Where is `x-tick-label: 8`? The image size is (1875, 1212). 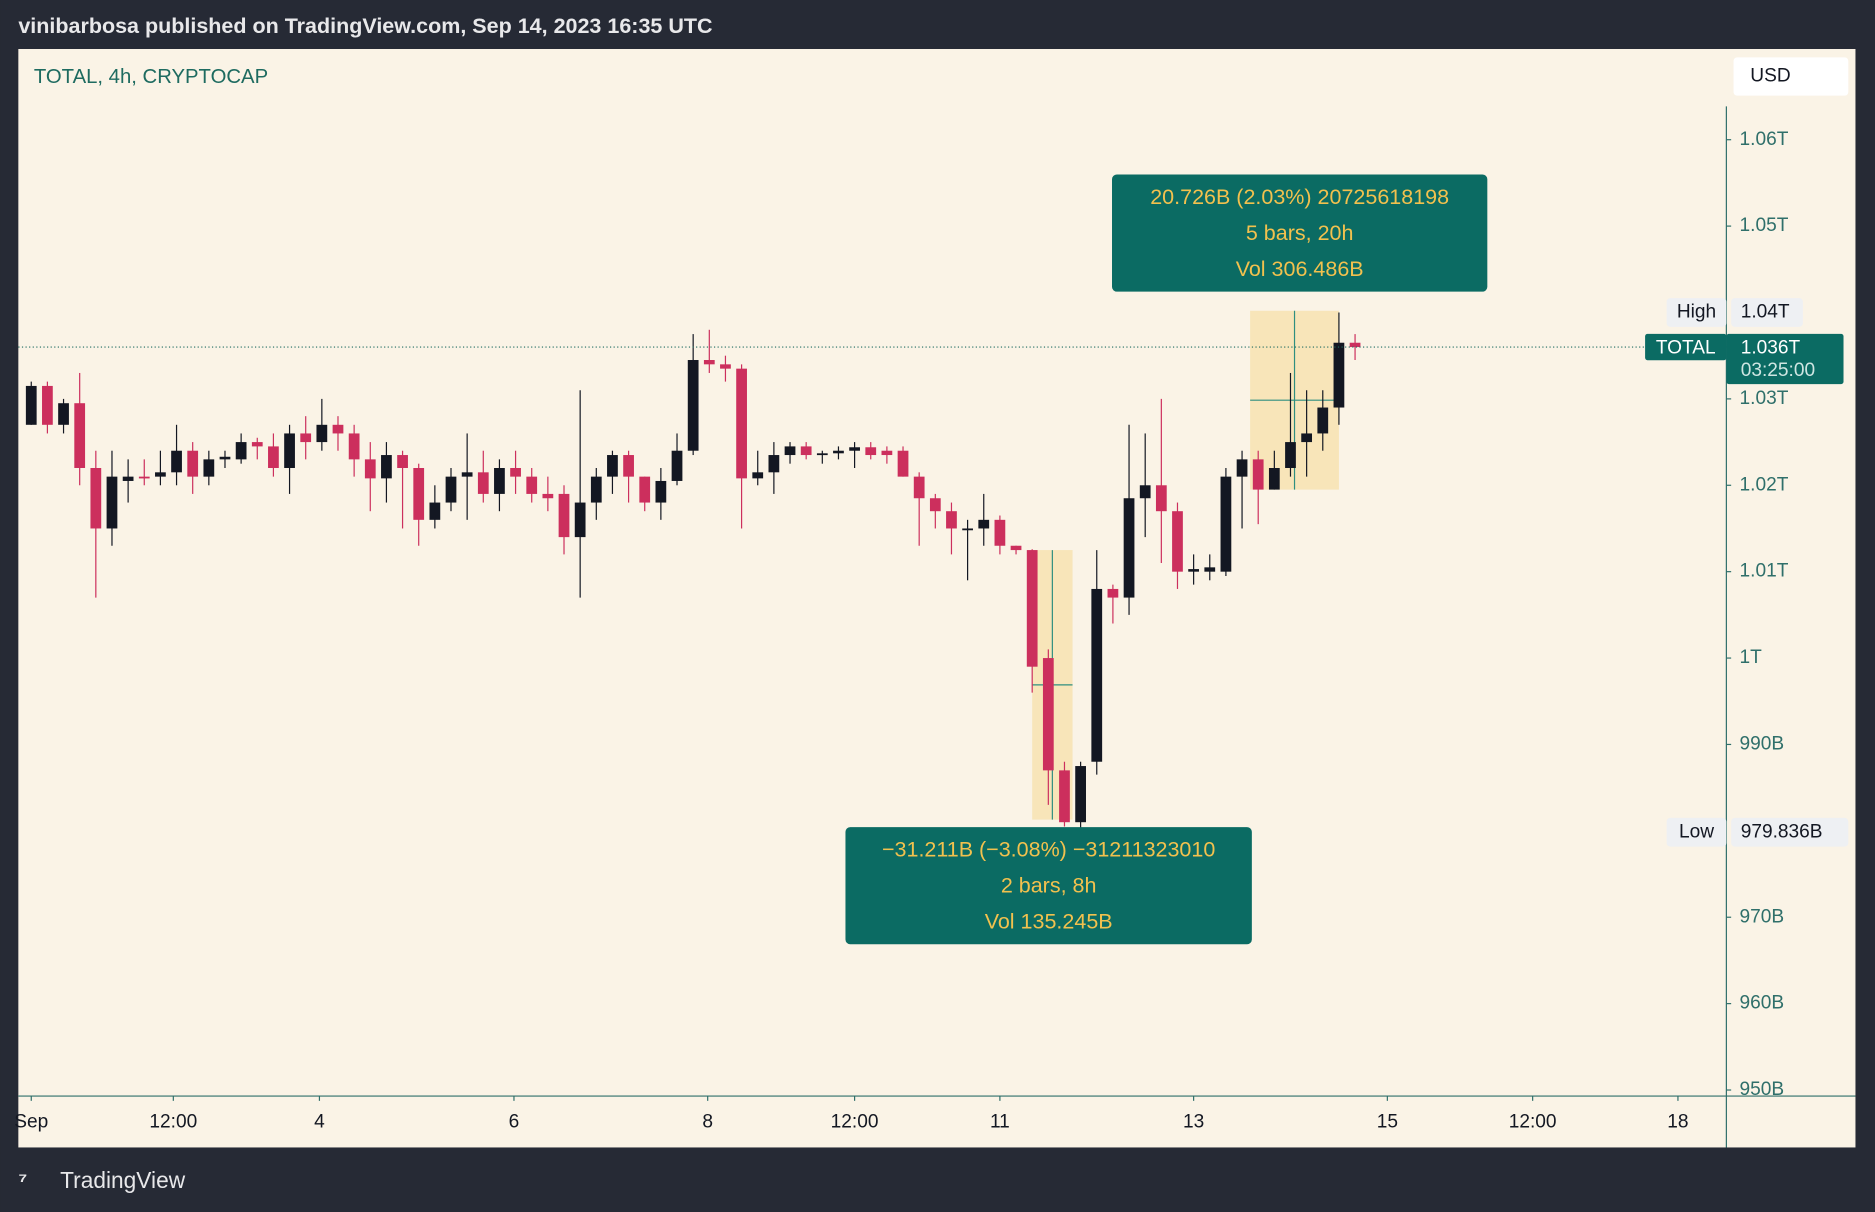
x-tick-label: 8 is located at coordinates (707, 1121).